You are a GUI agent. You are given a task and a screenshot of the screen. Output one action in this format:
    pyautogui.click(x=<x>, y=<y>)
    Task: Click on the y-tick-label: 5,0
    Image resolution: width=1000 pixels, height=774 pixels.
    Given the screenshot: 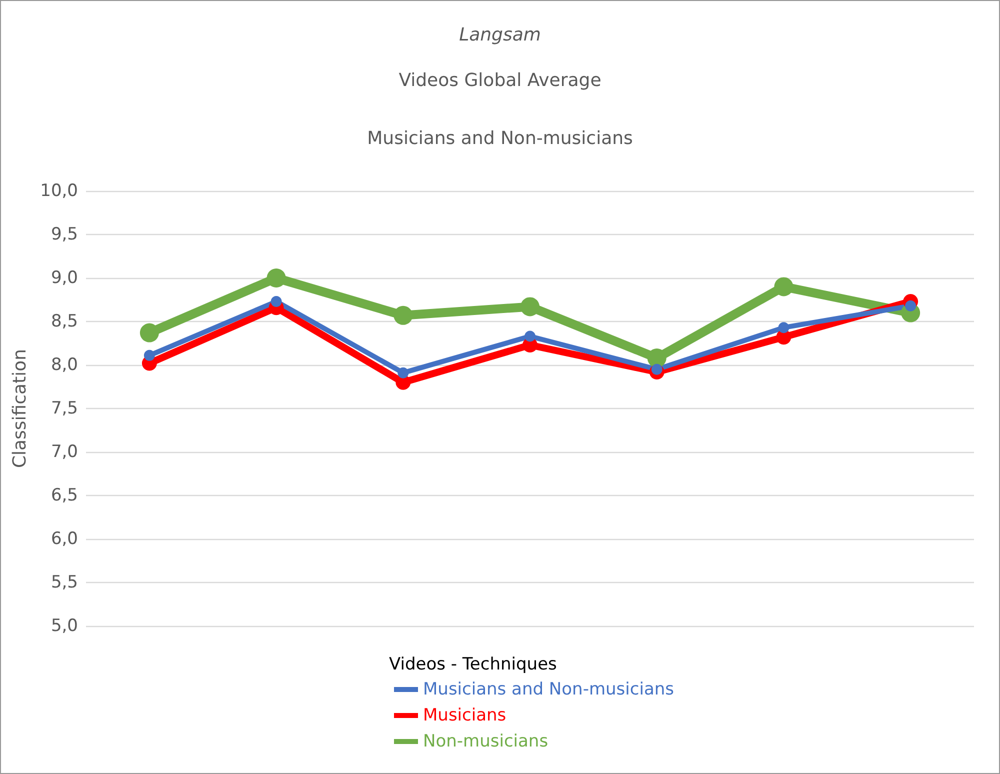 What is the action you would take?
    pyautogui.click(x=64, y=626)
    